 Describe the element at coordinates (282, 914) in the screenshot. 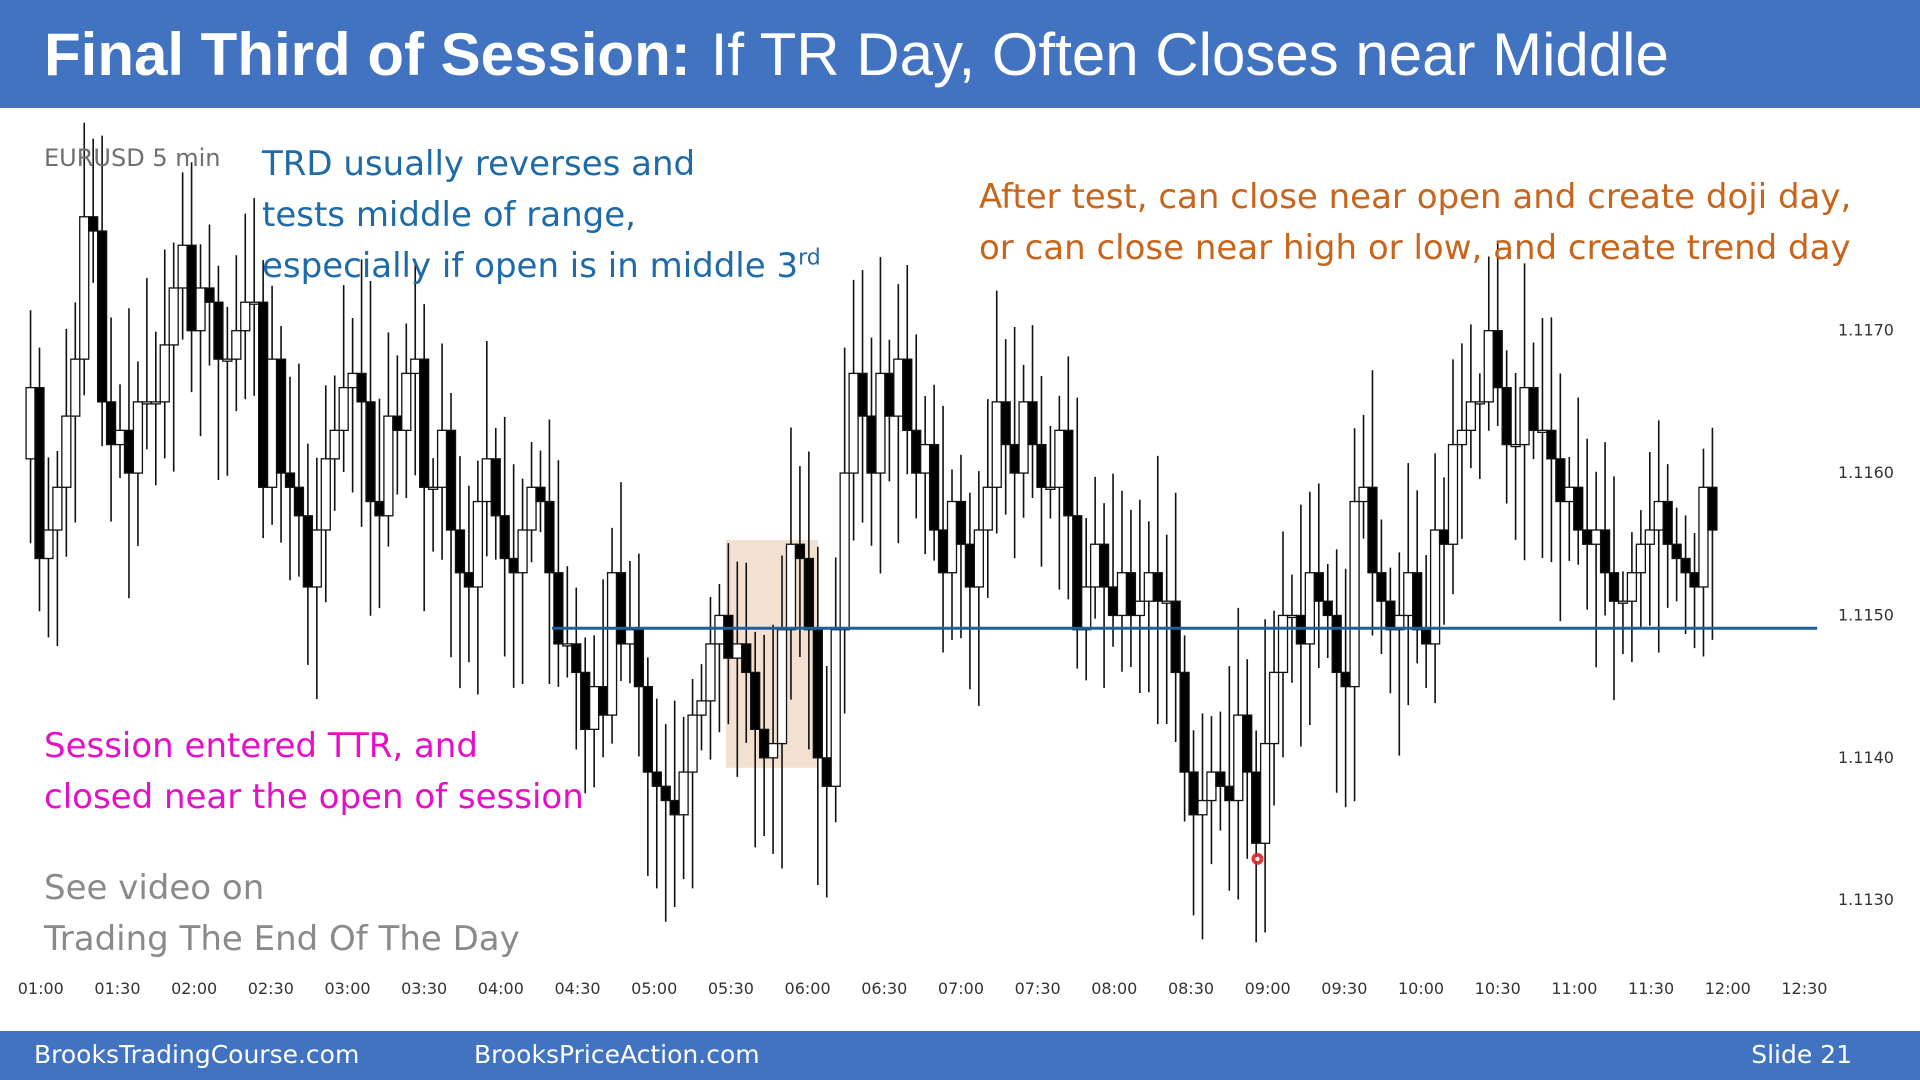

I see `note-gray: See video on Trading The End Of The Day` at that location.